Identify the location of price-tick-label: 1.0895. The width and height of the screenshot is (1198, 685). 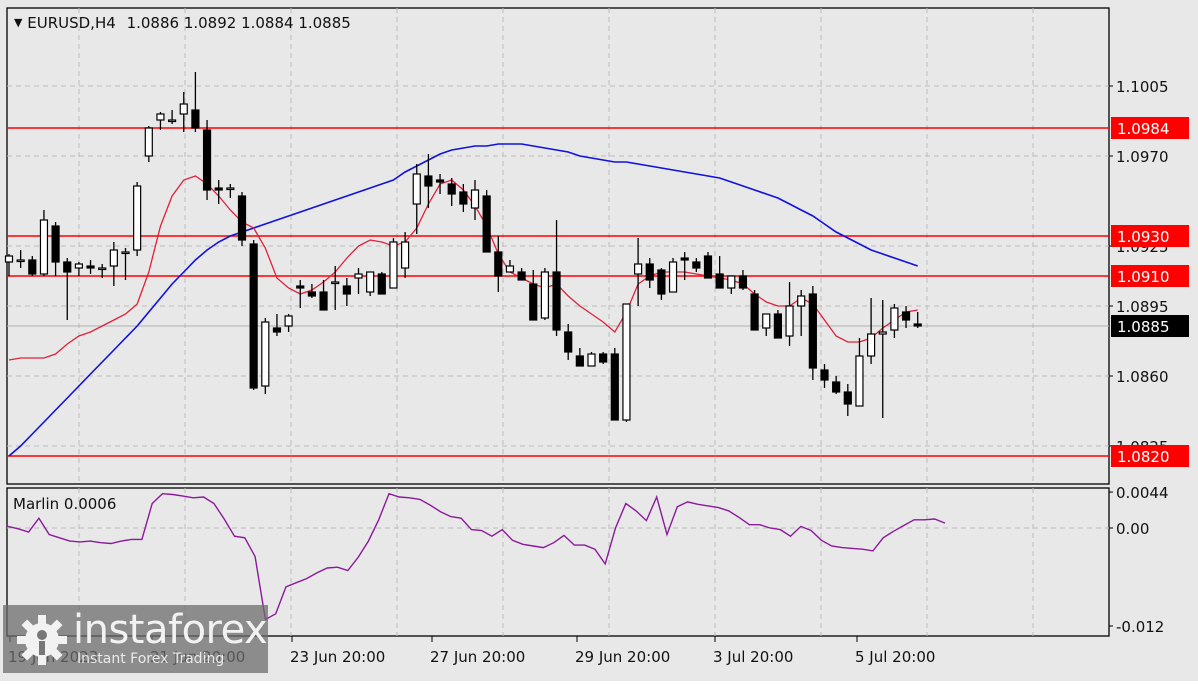
(1142, 307).